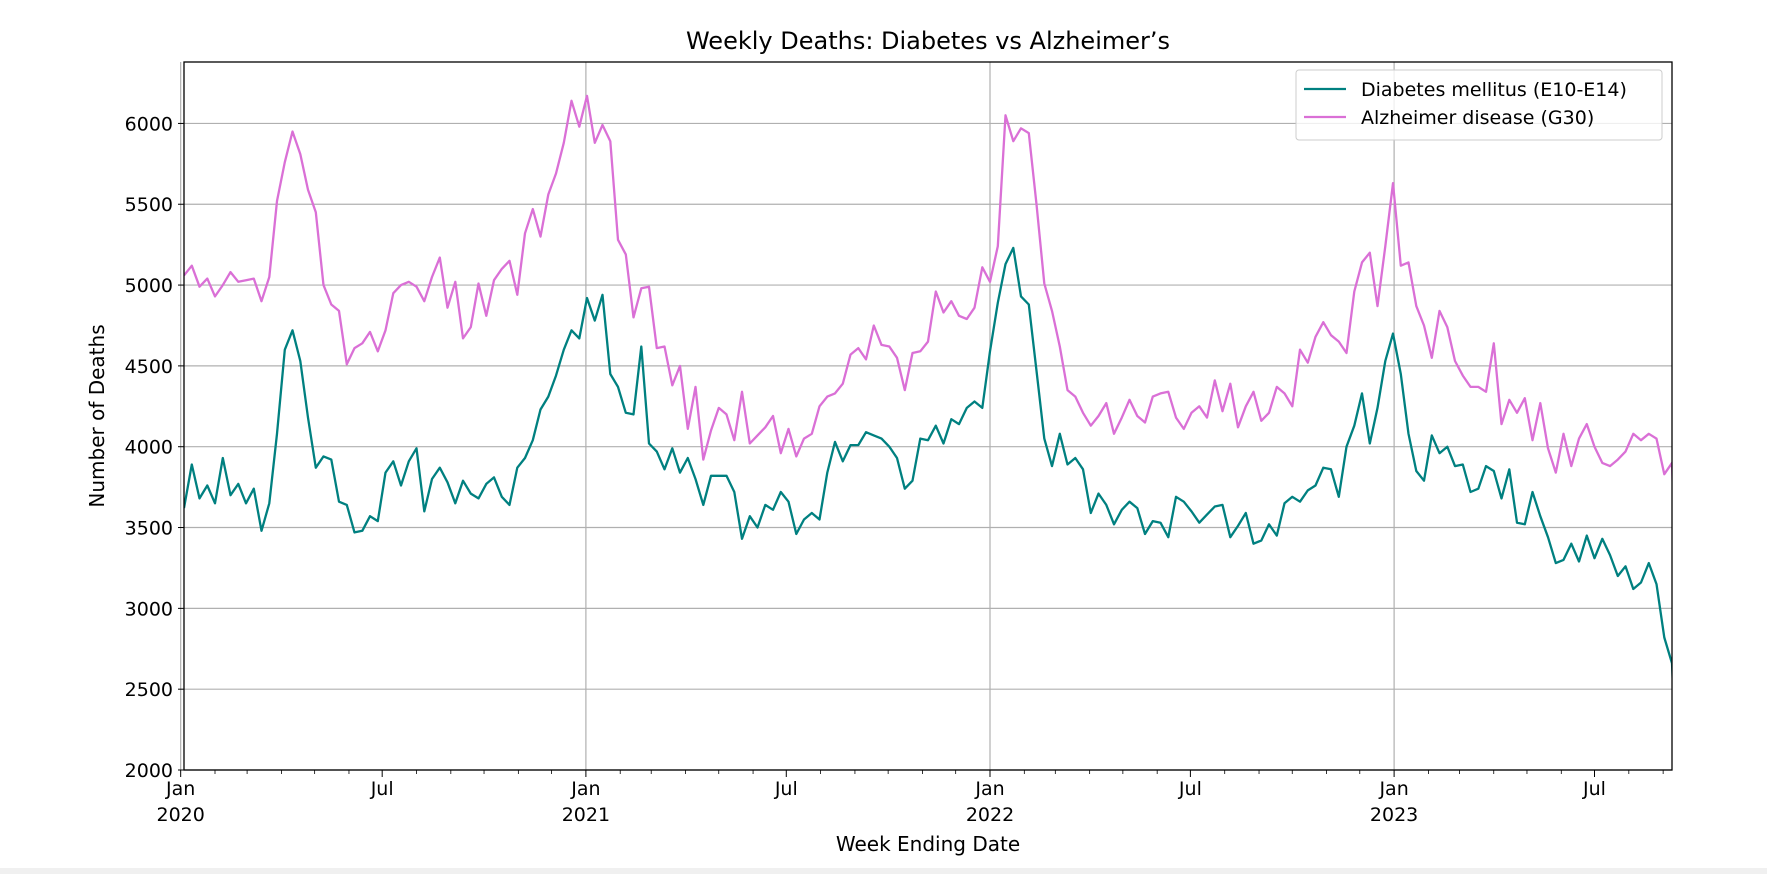  What do you see at coordinates (1394, 815) in the screenshot?
I see `x-tick-year-label: 2023` at bounding box center [1394, 815].